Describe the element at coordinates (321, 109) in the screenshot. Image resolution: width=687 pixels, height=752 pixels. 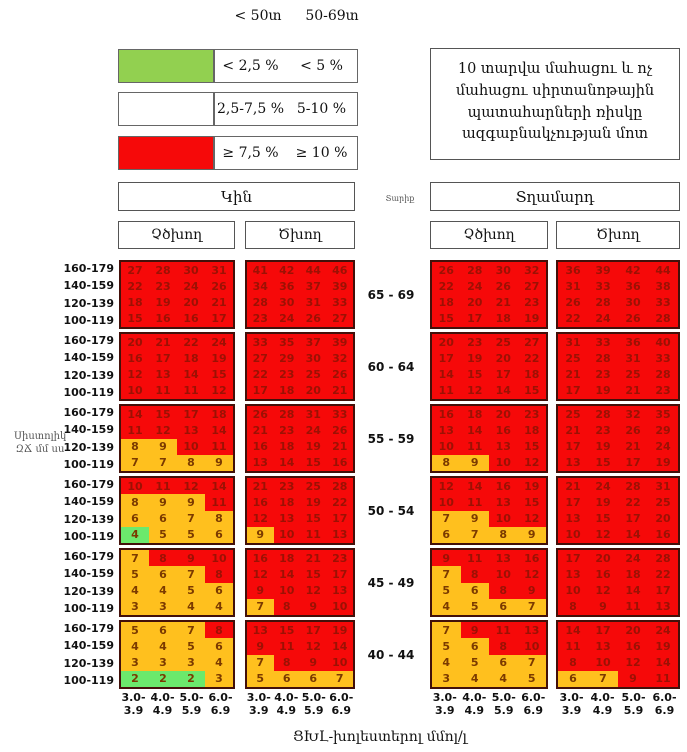
I see `legend-label-medium-50-69: 5-10 %` at that location.